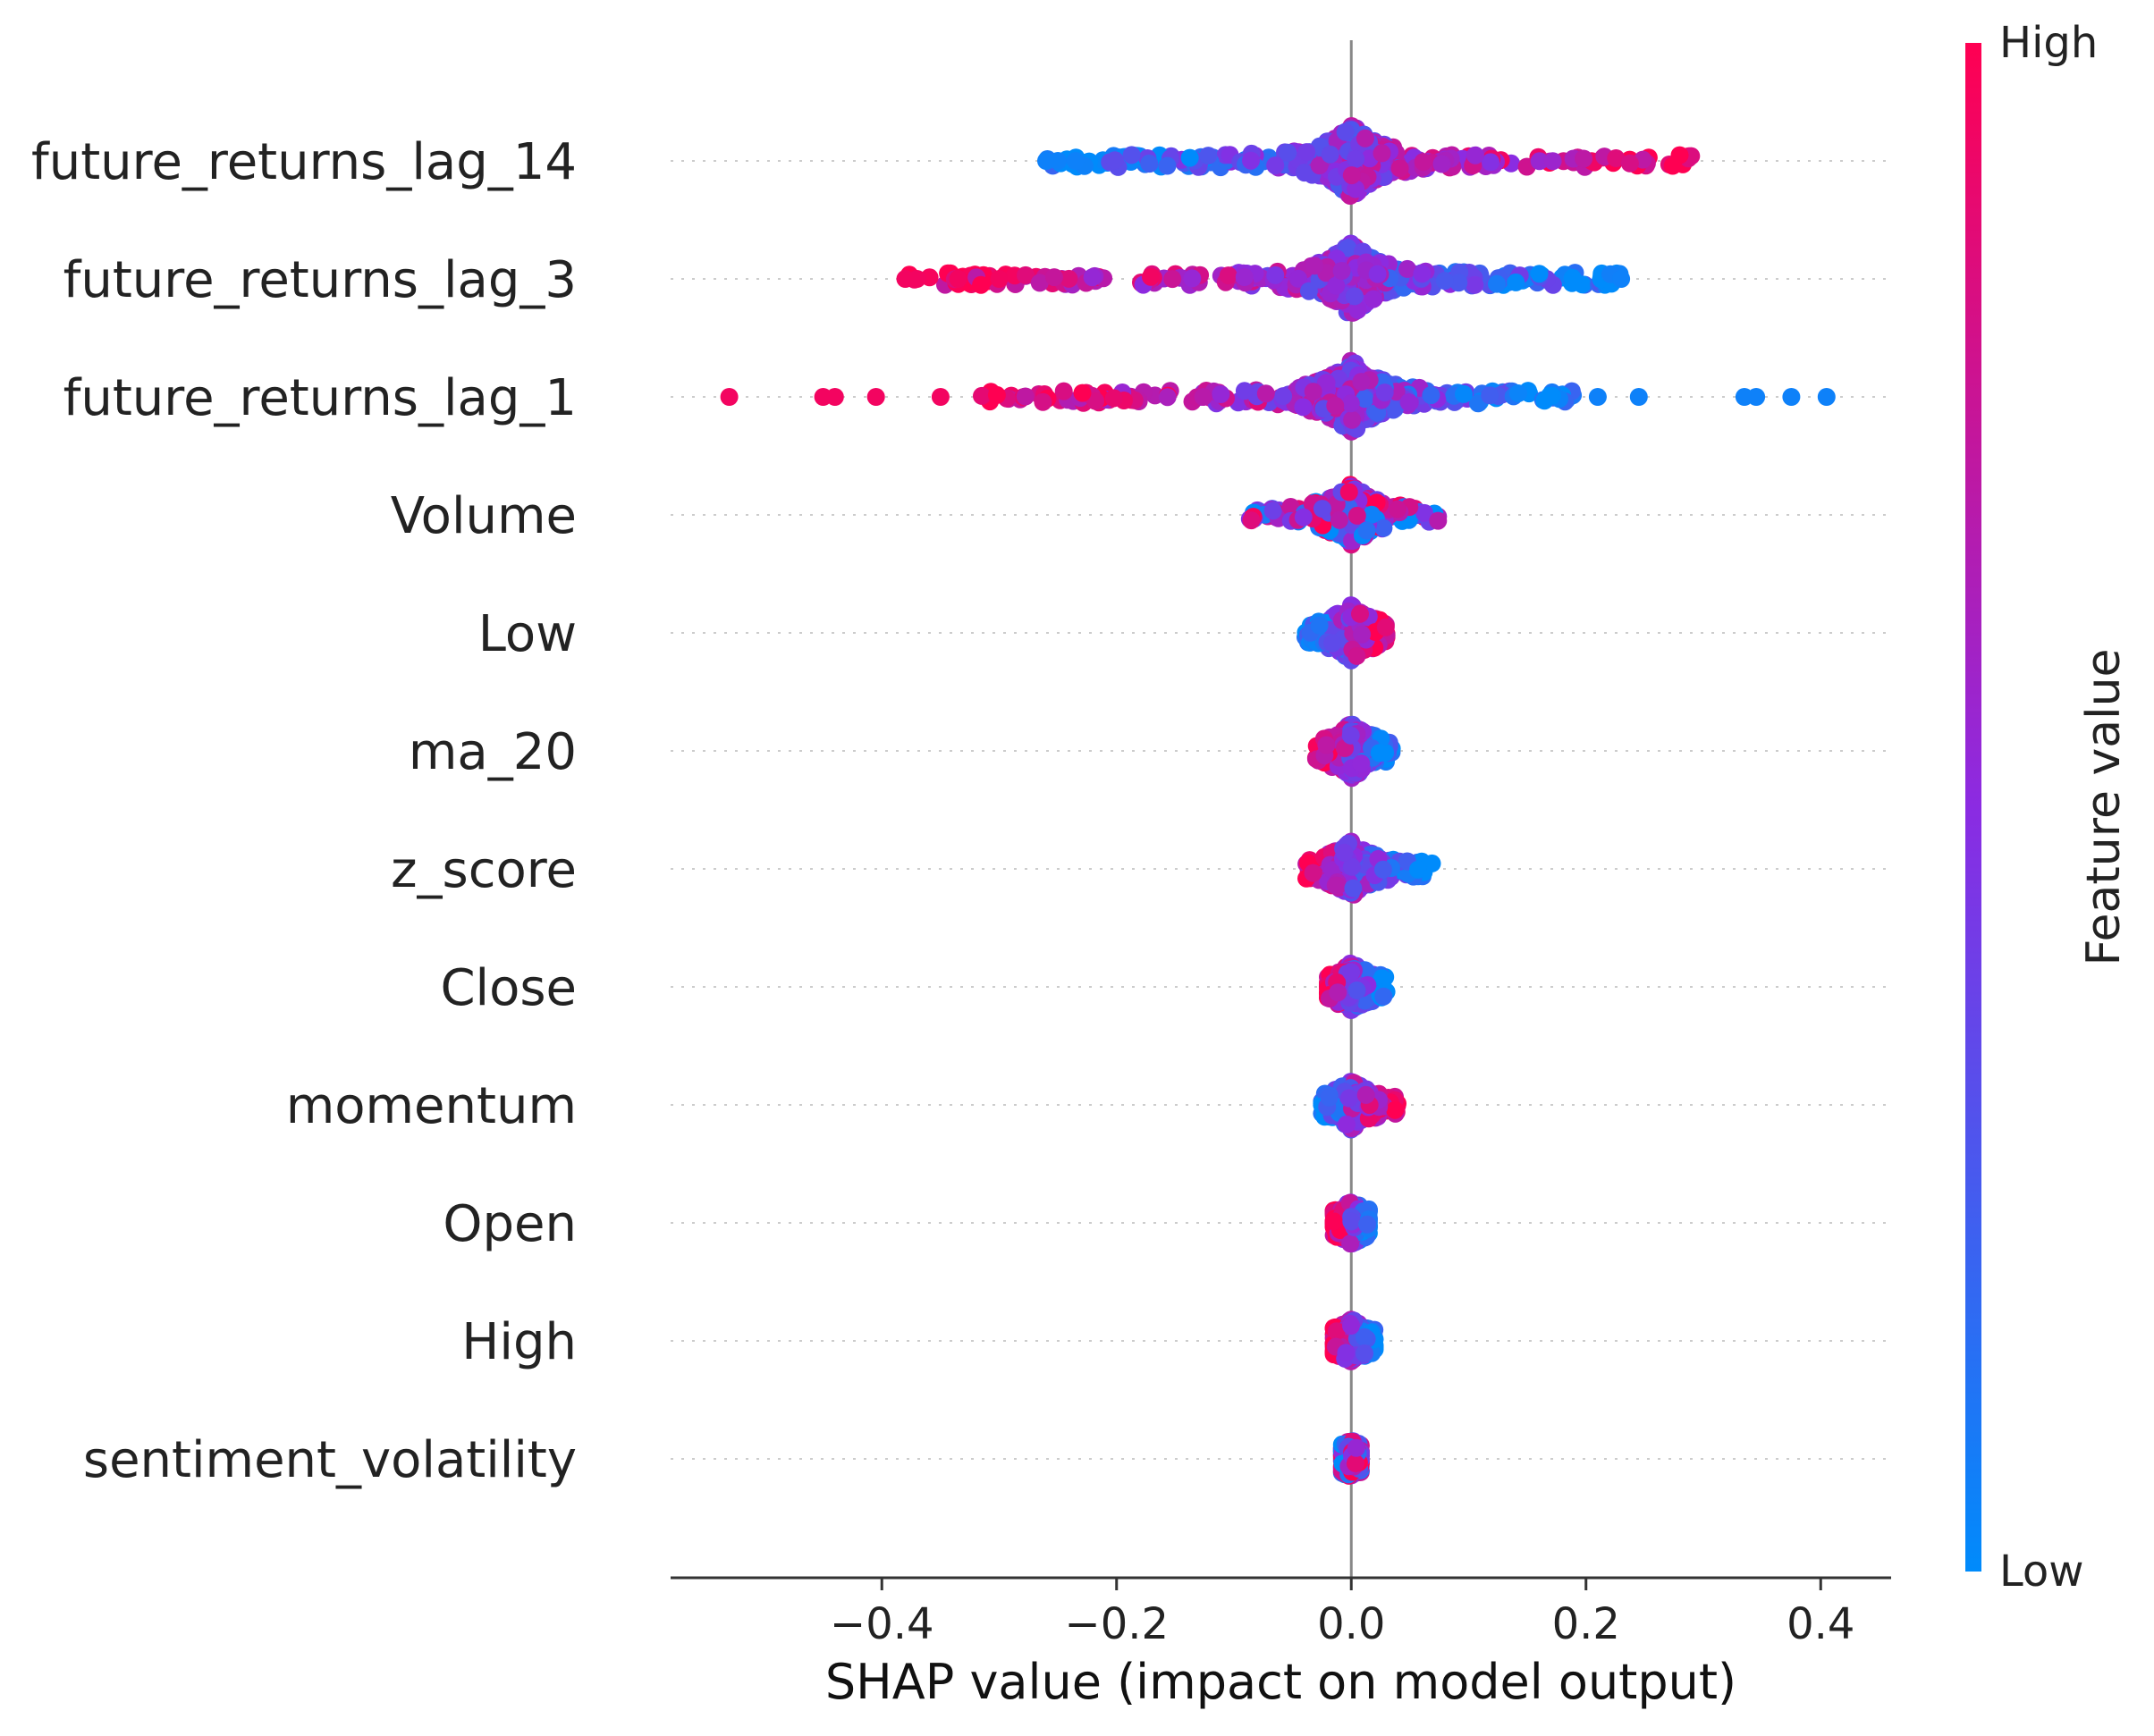  Describe the element at coordinates (519, 1342) in the screenshot. I see `feature-label: High` at that location.